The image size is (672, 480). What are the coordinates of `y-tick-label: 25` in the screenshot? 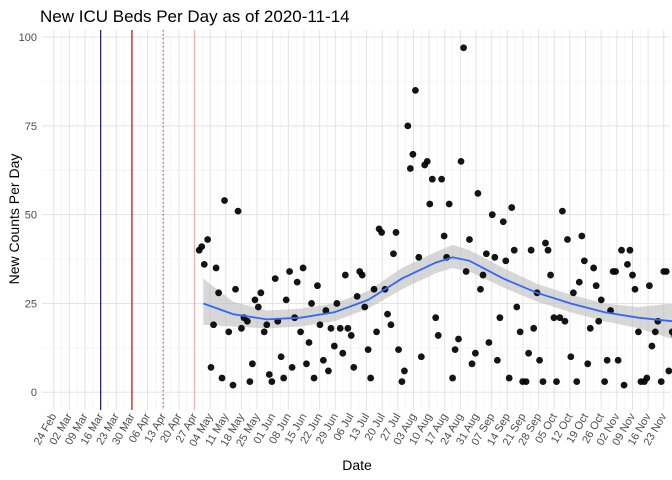 It's located at (31, 304).